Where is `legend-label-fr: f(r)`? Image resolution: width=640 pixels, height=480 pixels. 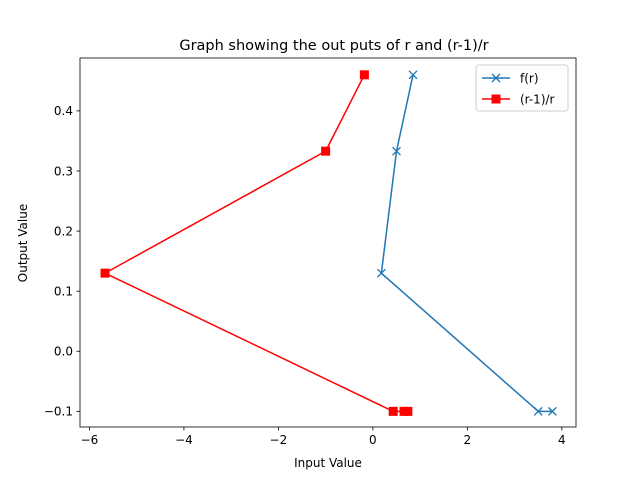
legend-label-fr: f(r) is located at coordinates (529, 78).